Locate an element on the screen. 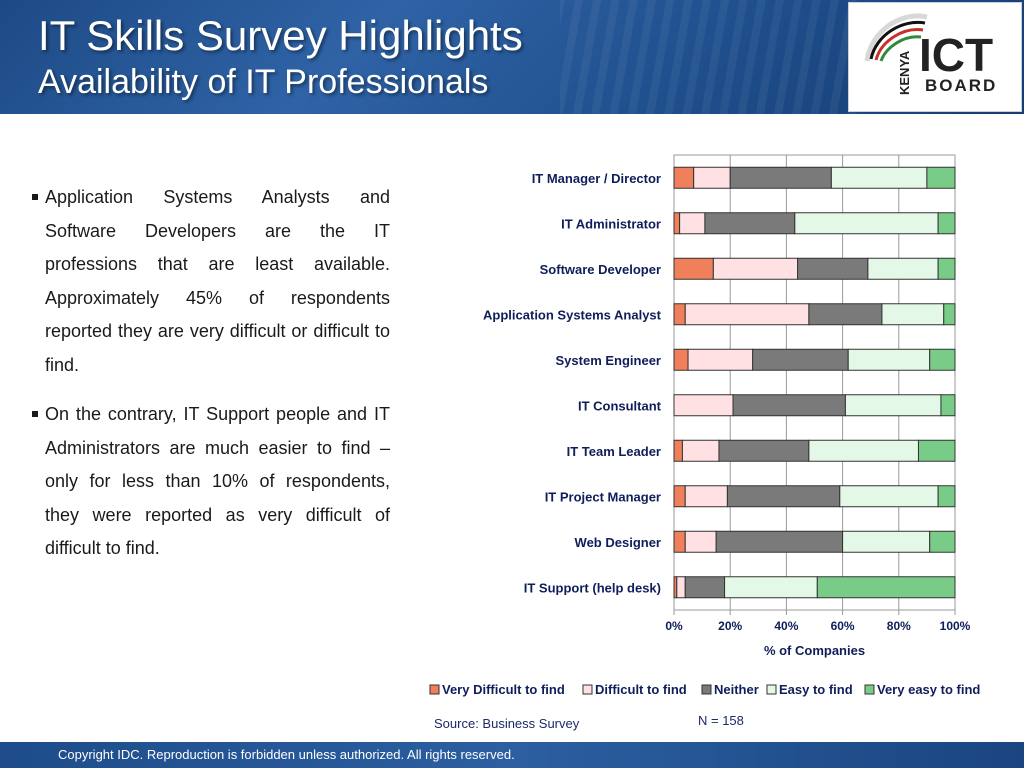 This screenshot has width=1024, height=768. y-category-label: IT Team Leader is located at coordinates (614, 451).